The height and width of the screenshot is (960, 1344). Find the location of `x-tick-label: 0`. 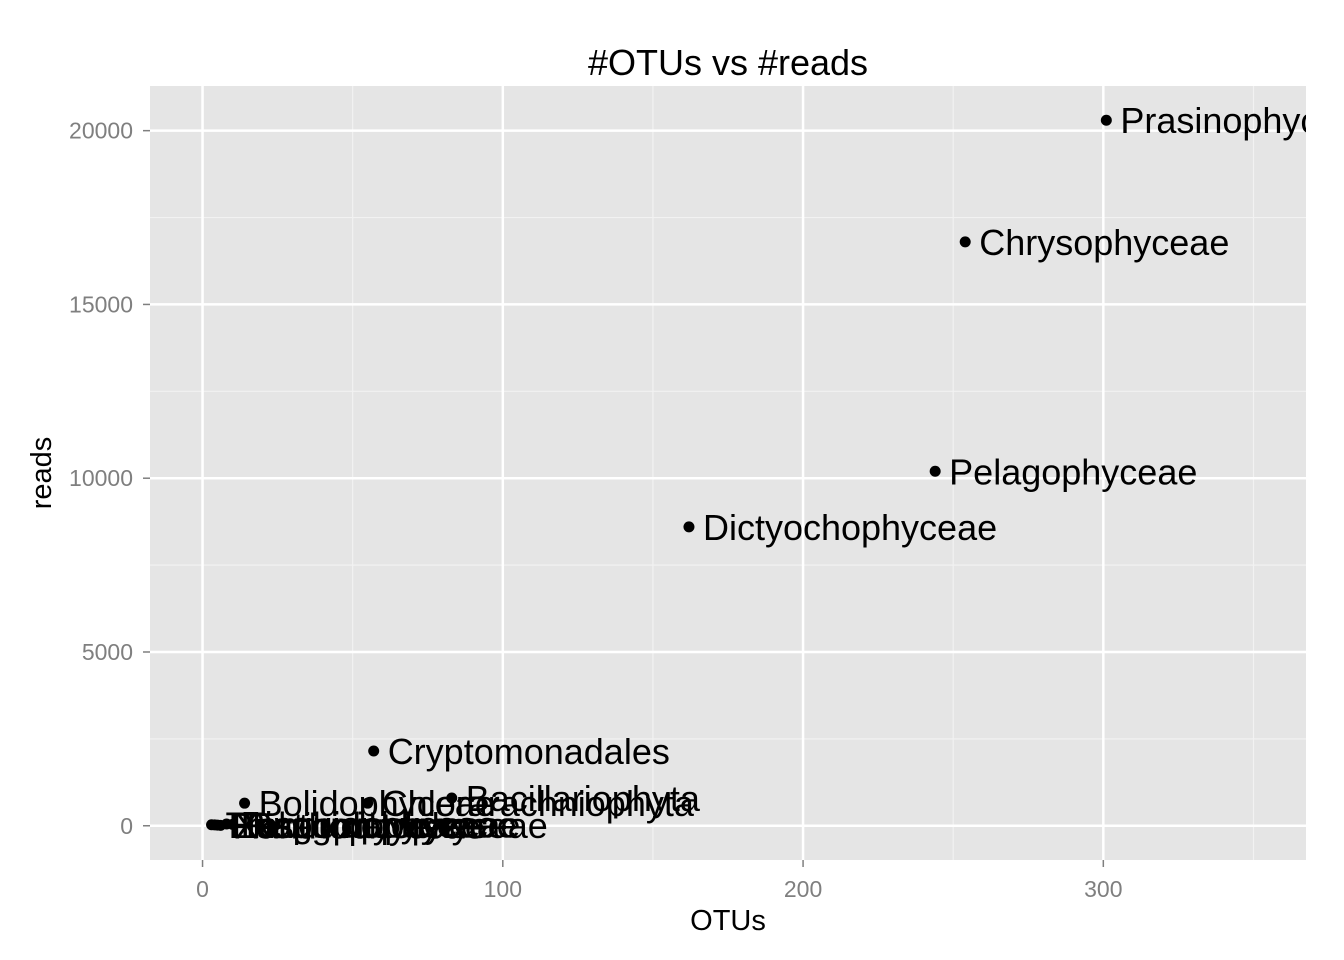

x-tick-label: 0 is located at coordinates (202, 889).